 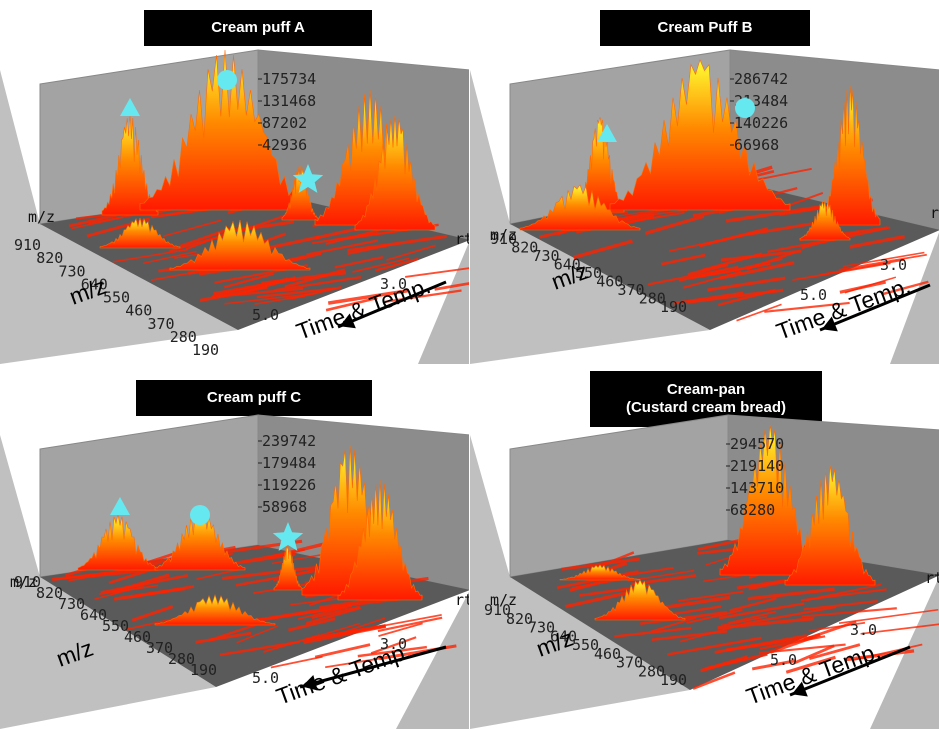 I want to click on mz-tick-label: 370, so click(x=629, y=663).